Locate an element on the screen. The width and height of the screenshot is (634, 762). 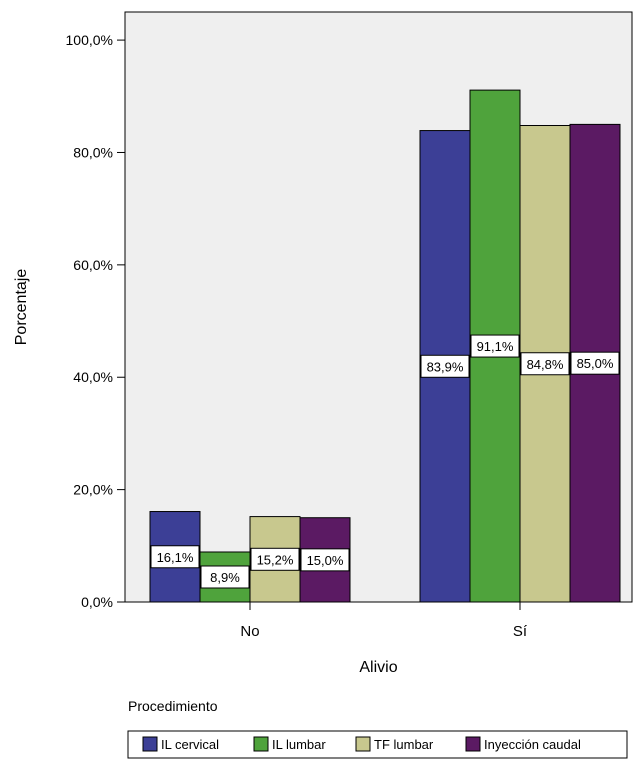
x-tick-label: No is located at coordinates (249, 631).